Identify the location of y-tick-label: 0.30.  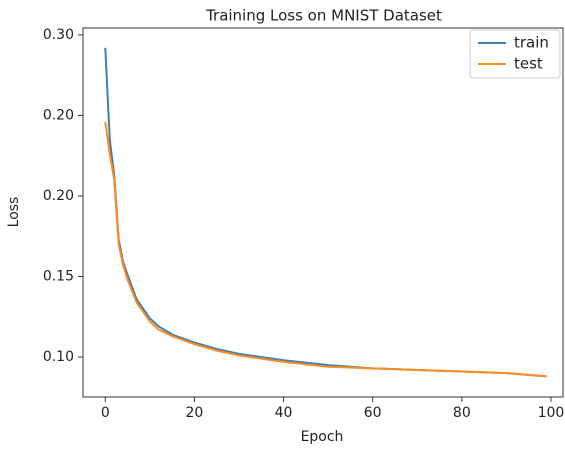
(58, 35).